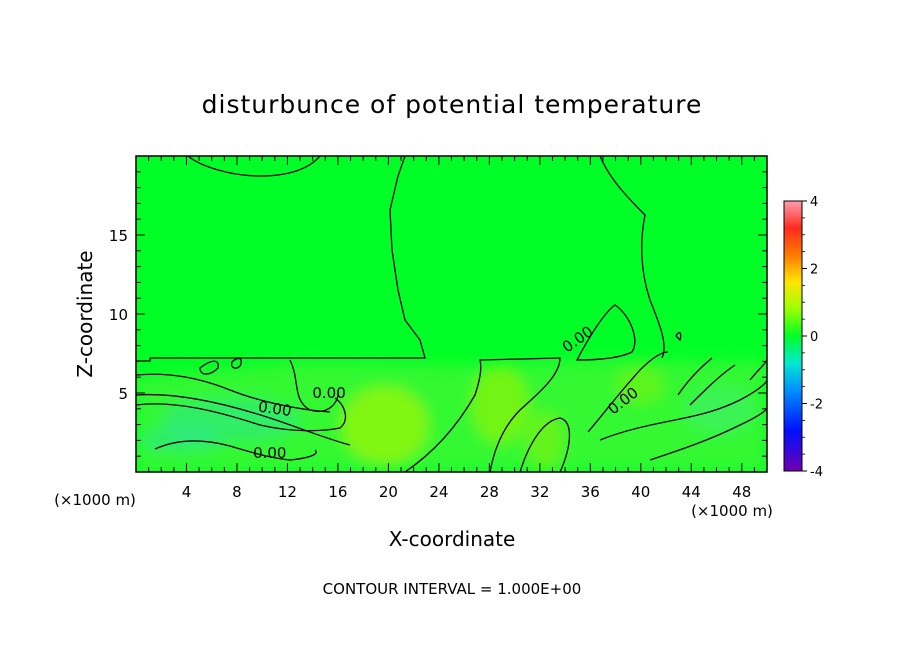 This screenshot has height=654, width=904. Describe the element at coordinates (793, 336) in the screenshot. I see `colorbar-gradient` at that location.